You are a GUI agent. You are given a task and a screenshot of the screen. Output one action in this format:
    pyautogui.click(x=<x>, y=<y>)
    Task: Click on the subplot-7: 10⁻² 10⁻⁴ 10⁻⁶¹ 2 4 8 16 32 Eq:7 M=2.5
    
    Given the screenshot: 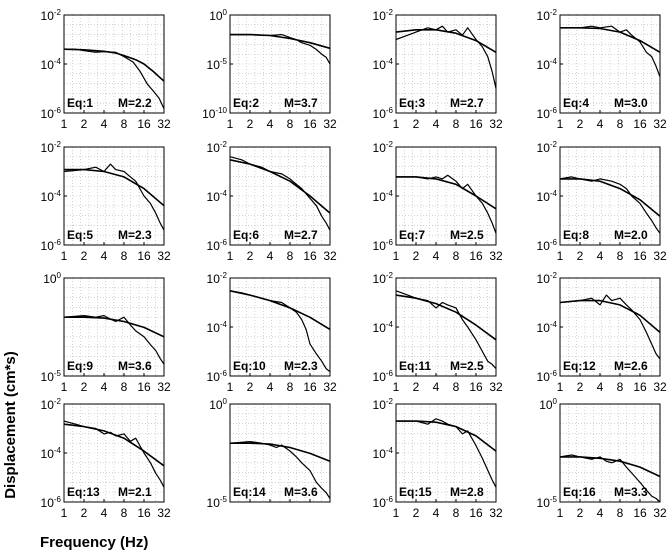 What is the action you would take?
    pyautogui.click(x=438, y=201)
    